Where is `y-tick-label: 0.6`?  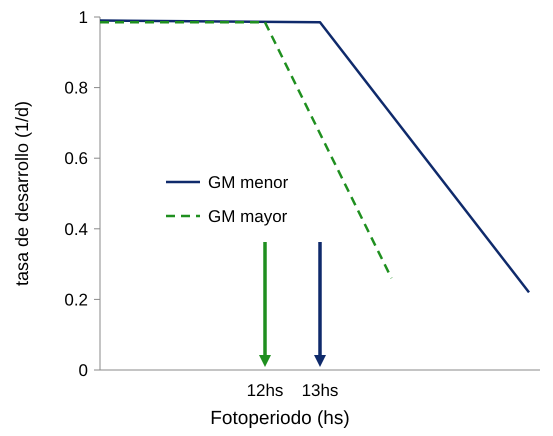 y-tick-label: 0.6 is located at coordinates (76, 158).